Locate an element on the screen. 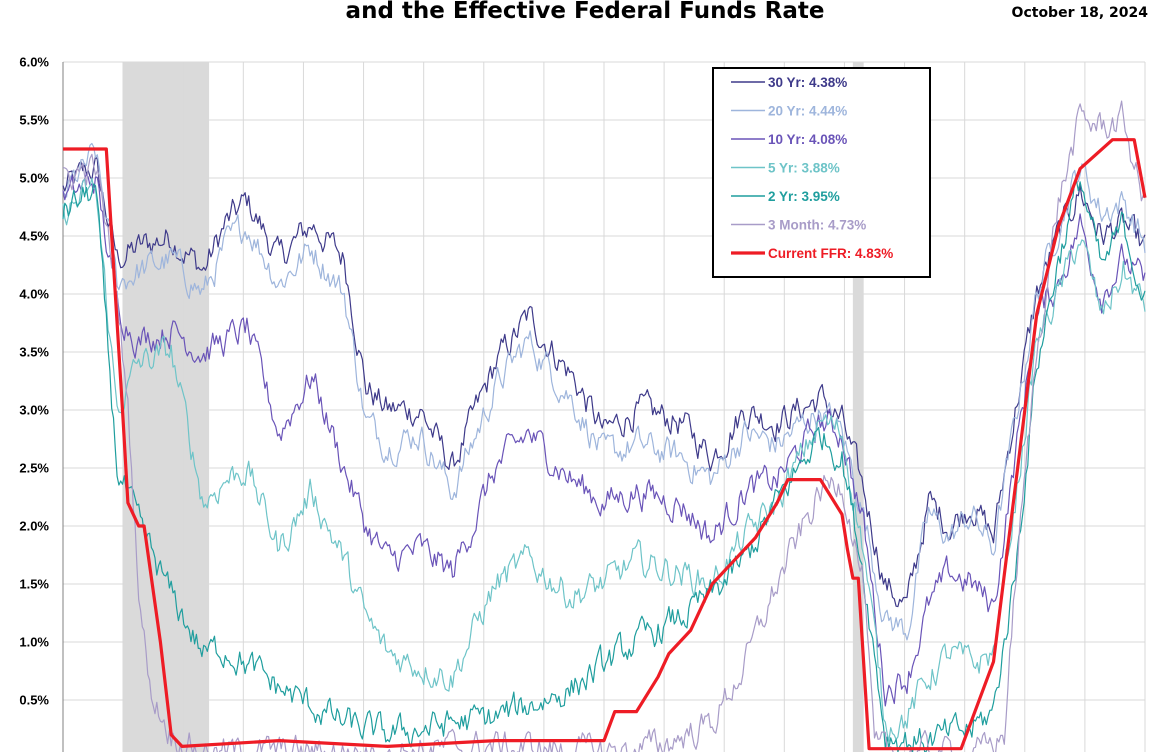  y-tick-label: 4.0% is located at coordinates (34, 294).